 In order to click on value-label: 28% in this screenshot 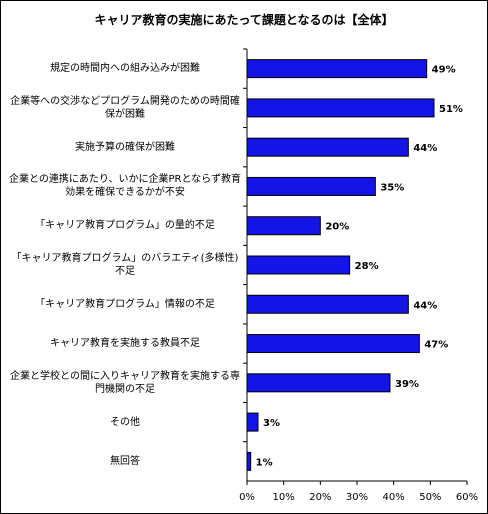, I will do `click(367, 266)`.